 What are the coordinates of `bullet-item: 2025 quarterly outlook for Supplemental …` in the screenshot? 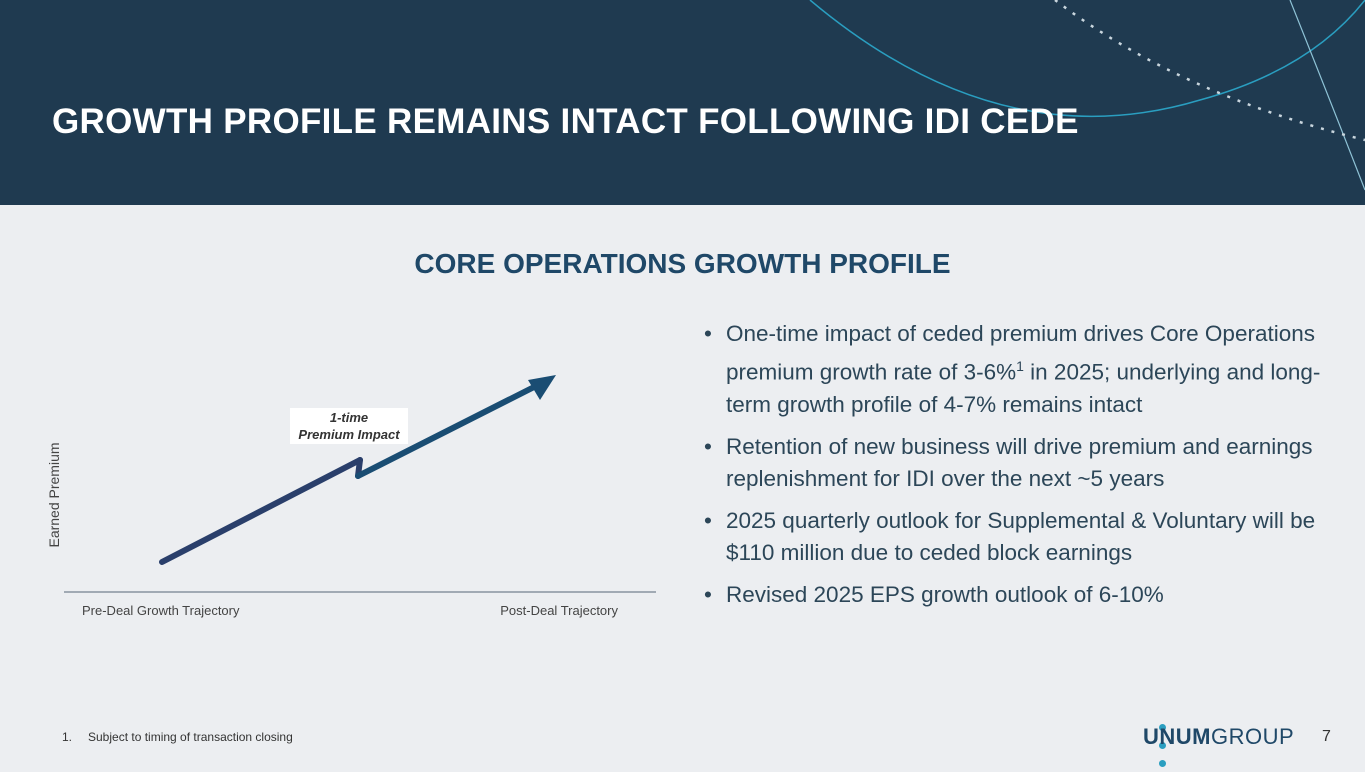 It's located at (1014, 537).